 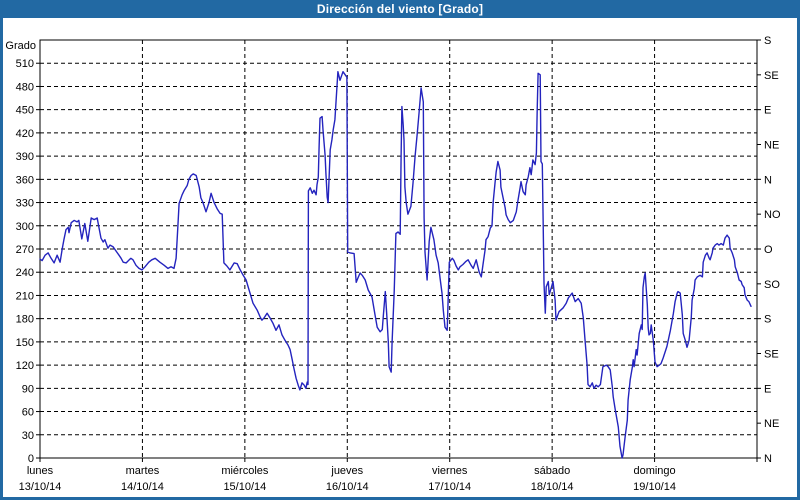 I want to click on day-label: viernes, so click(x=450, y=471).